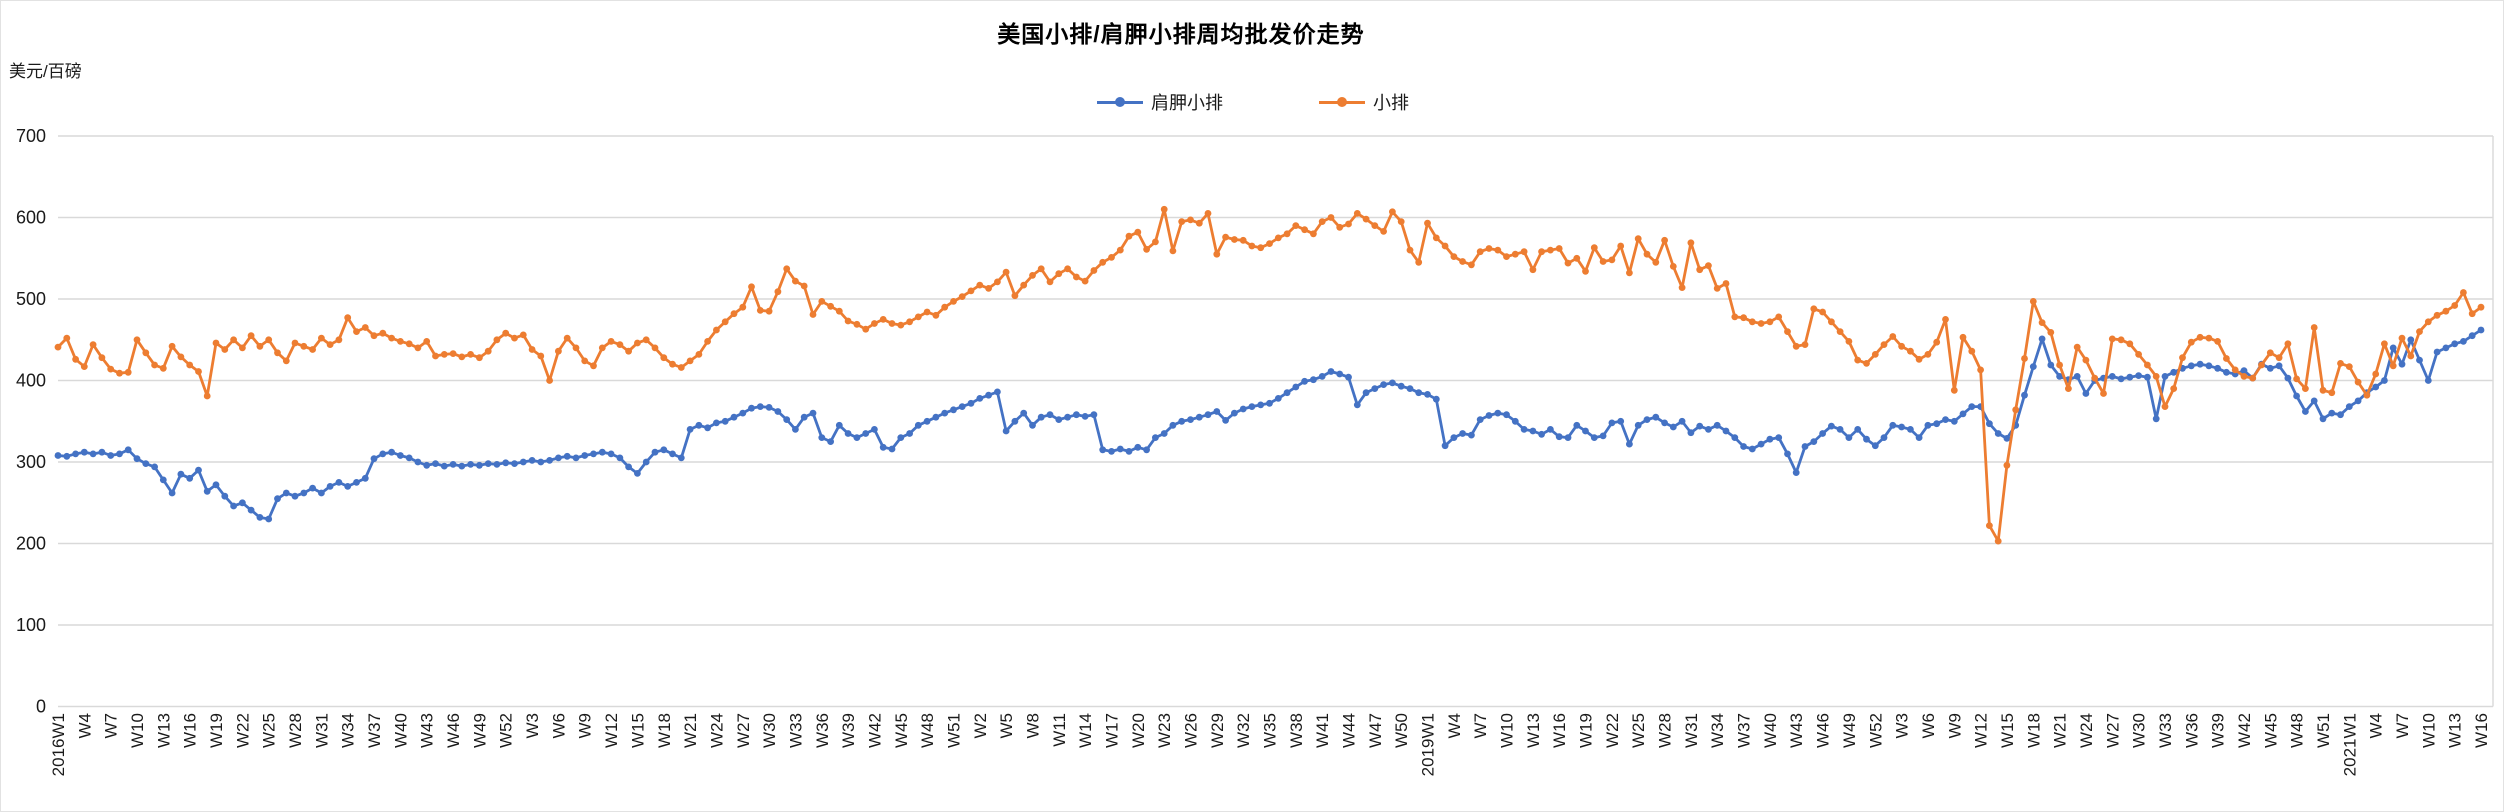  I want to click on x-tick-label: W27, so click(743, 730).